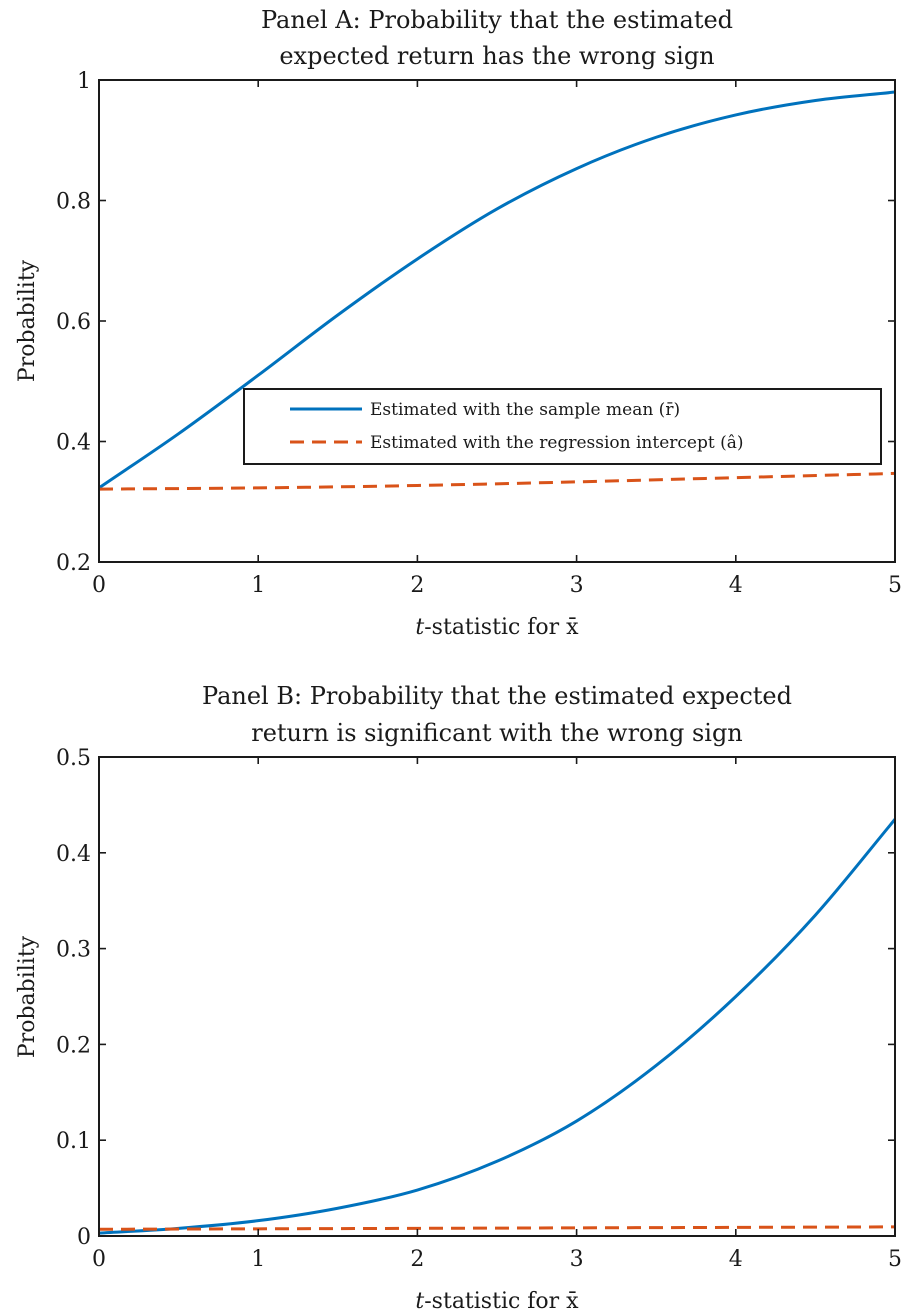 This screenshot has height=1316, width=905. I want to click on panel-a-ylabel: Probability, so click(27, 320).